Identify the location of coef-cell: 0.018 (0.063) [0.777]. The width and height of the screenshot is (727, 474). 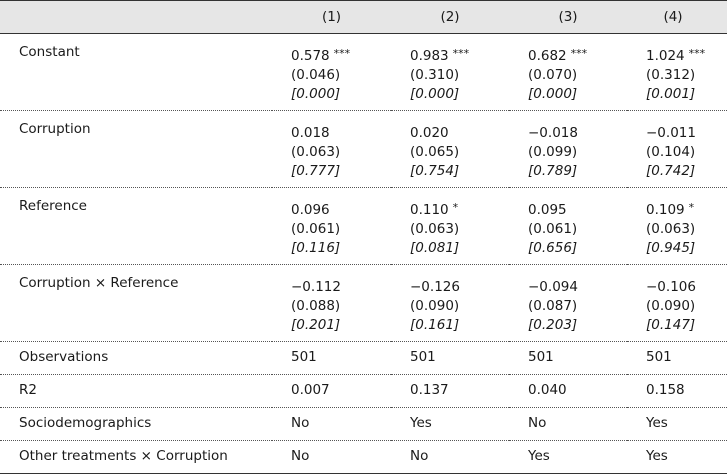
(331, 149).